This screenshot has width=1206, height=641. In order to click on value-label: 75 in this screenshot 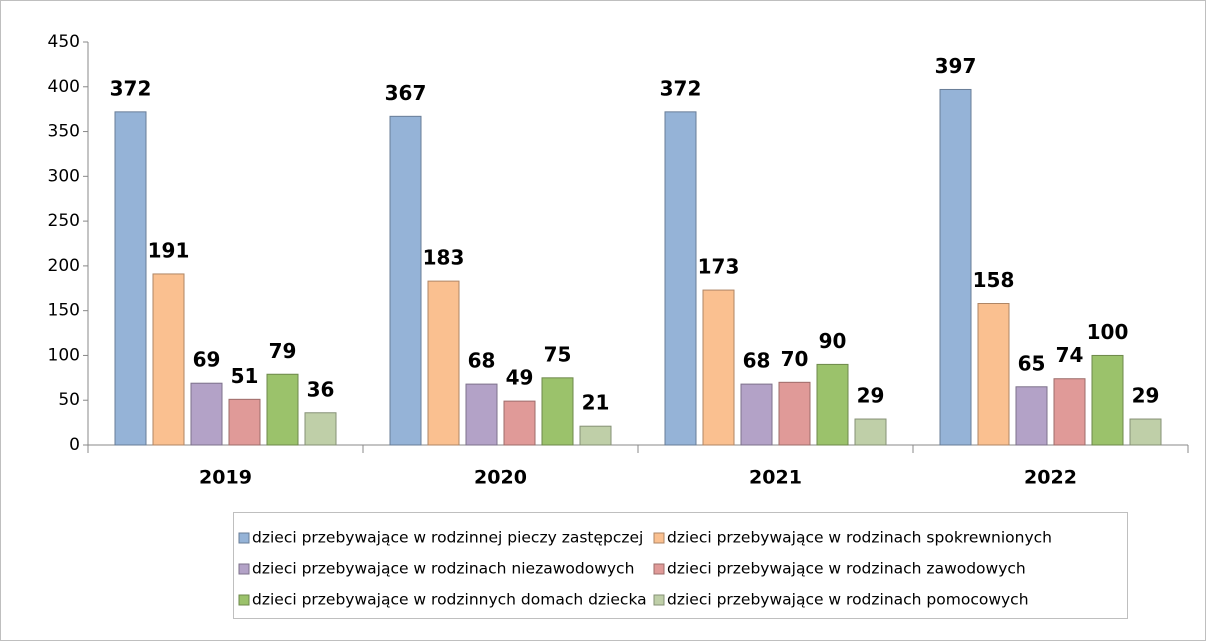, I will do `click(558, 354)`.